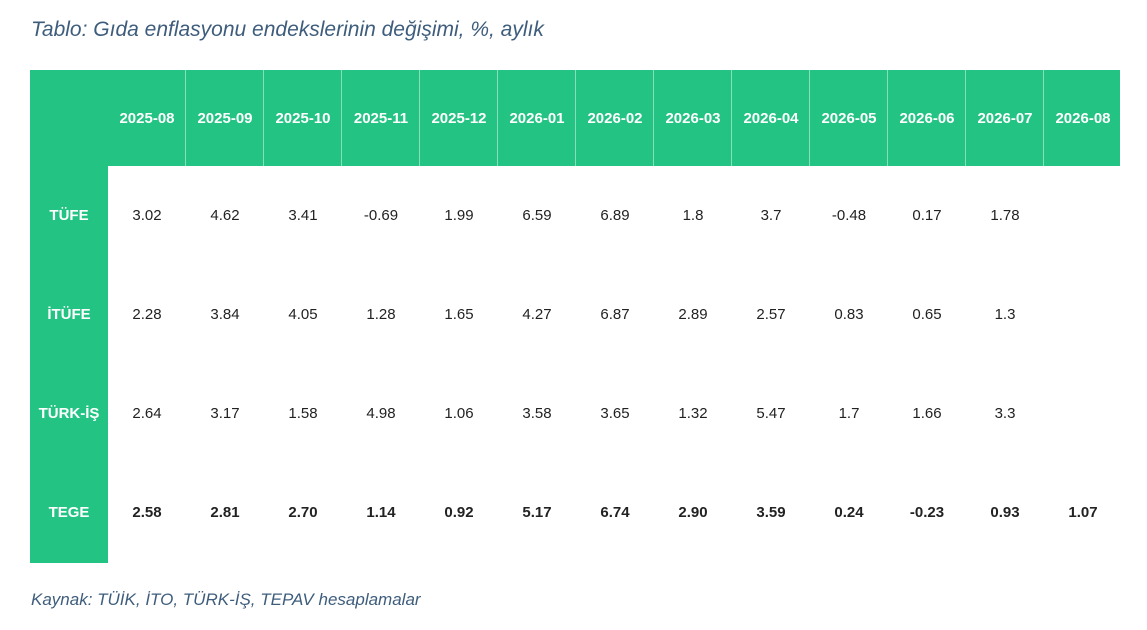 Image resolution: width=1147 pixels, height=630 pixels. Describe the element at coordinates (537, 314) in the screenshot. I see `table-cell: 4.27` at that location.